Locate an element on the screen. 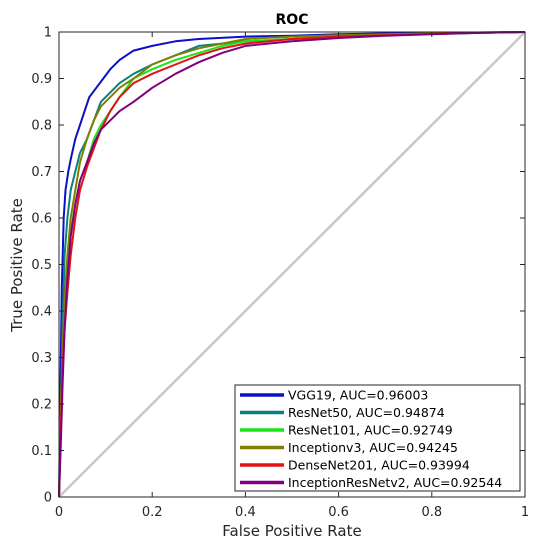 This screenshot has width=543, height=550. y-tick-label: 1 is located at coordinates (48, 33).